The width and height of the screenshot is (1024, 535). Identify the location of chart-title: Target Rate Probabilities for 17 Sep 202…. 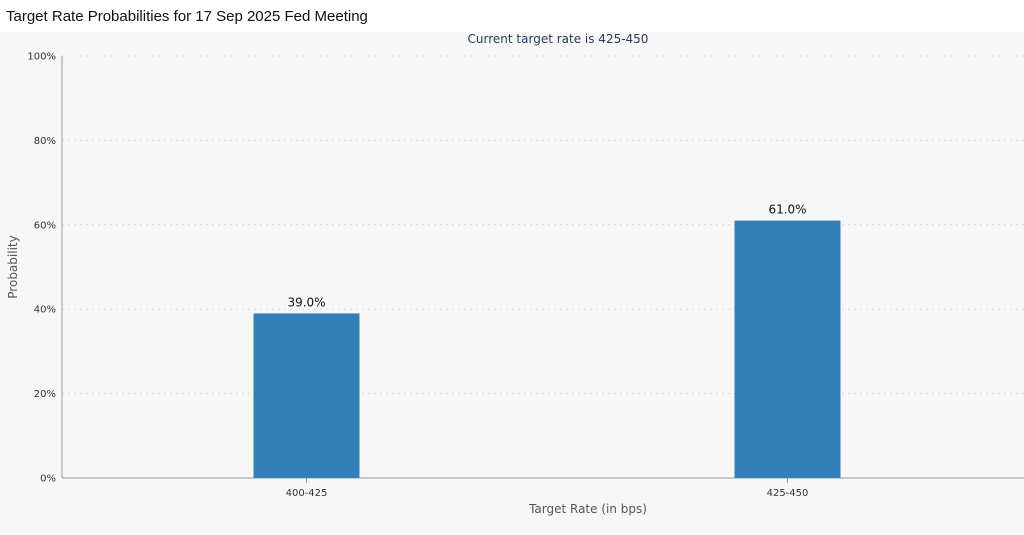
(187, 16).